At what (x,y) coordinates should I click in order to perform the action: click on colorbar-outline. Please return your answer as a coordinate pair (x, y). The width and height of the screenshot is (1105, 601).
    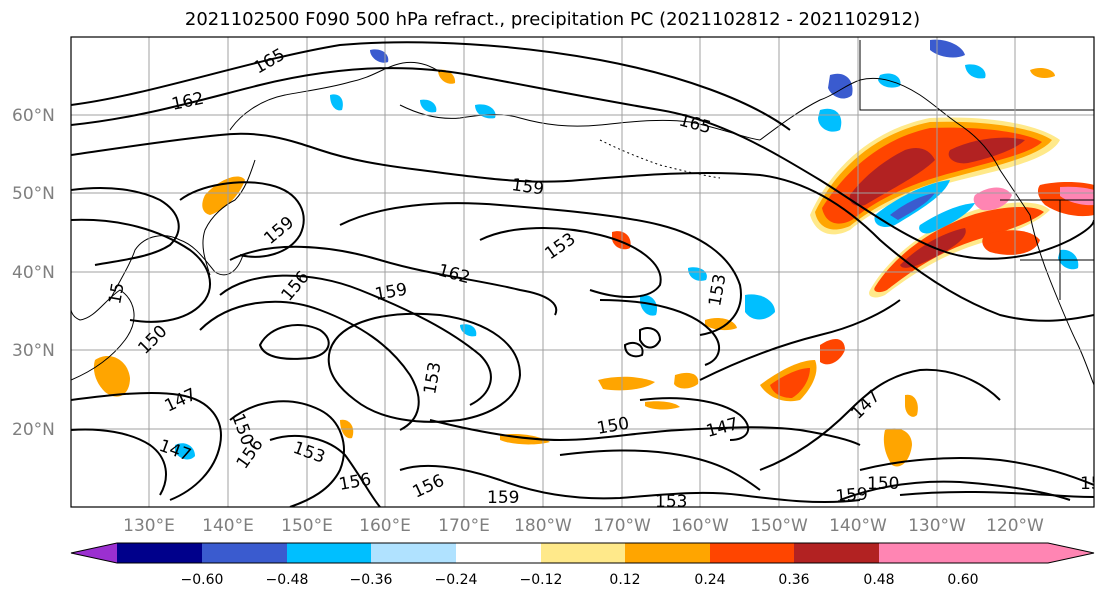
    Looking at the image, I should click on (582, 553).